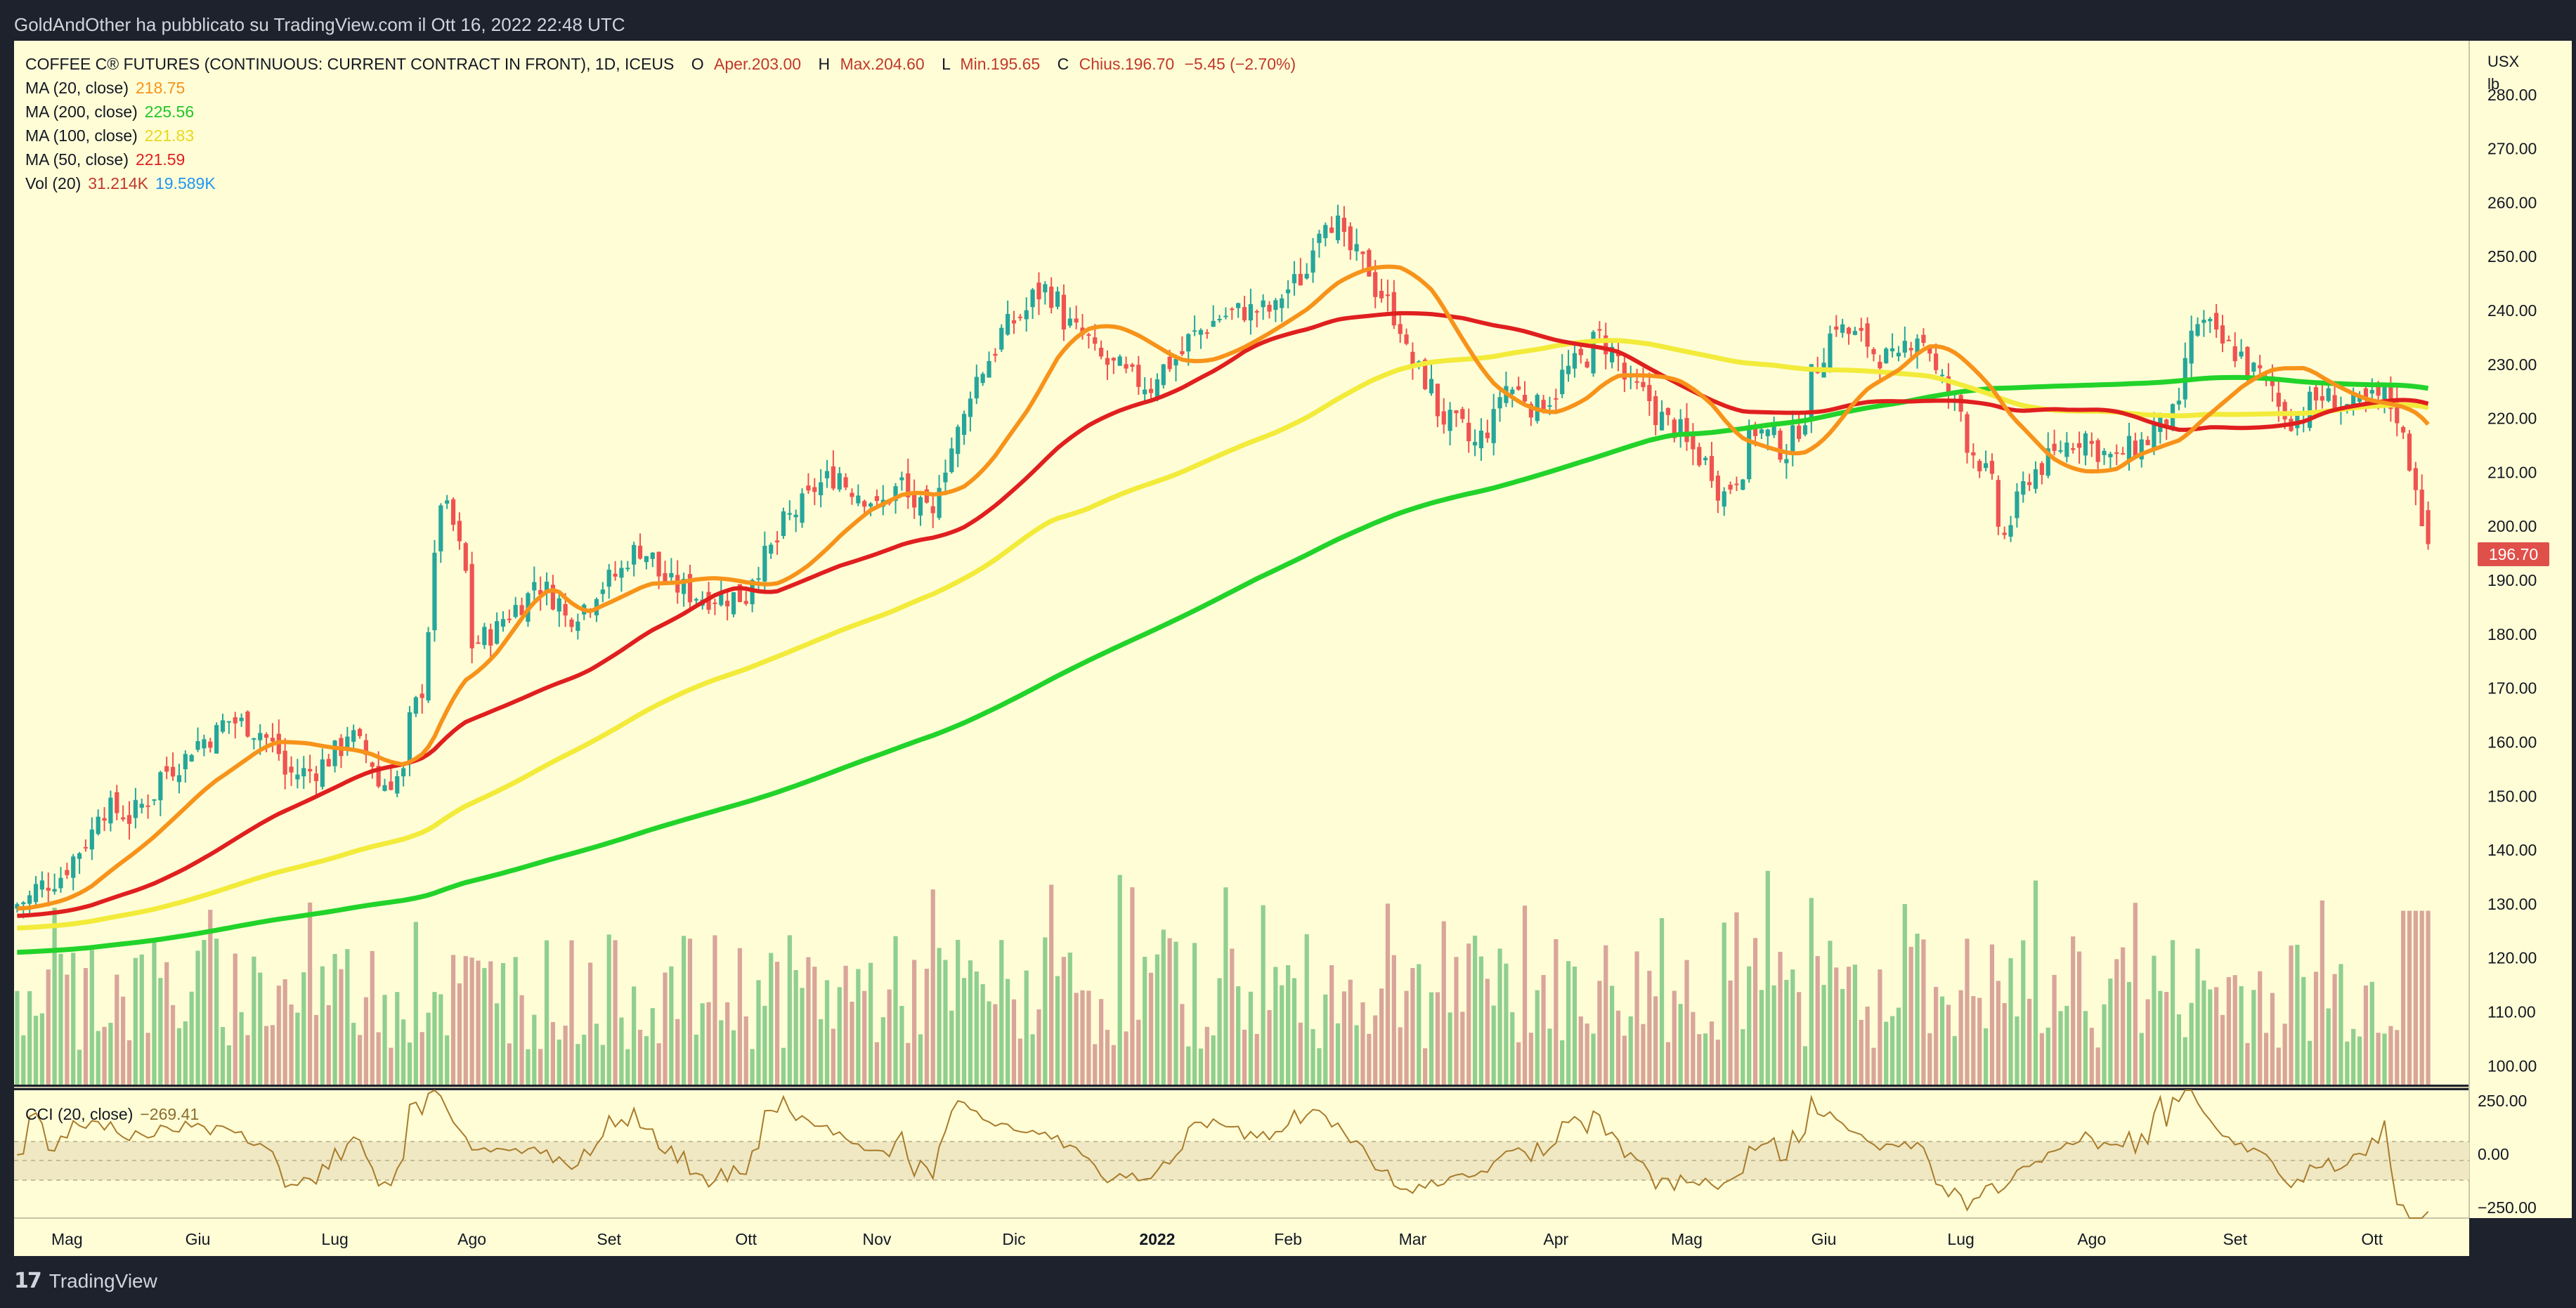  What do you see at coordinates (85, 1281) in the screenshot?
I see `tradingview-logo: 17 TradingView` at bounding box center [85, 1281].